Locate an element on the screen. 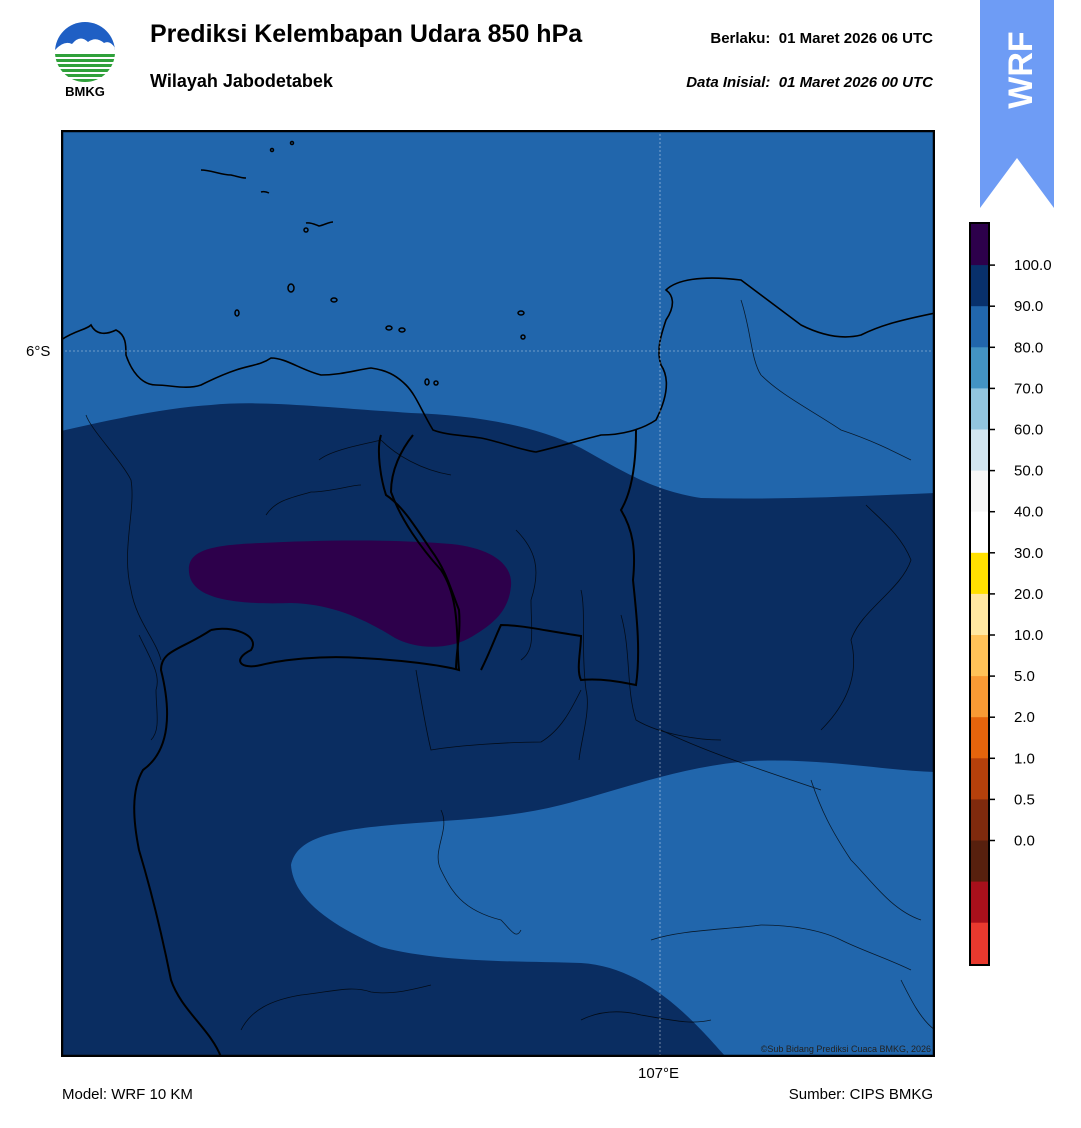 The image size is (1081, 1128). copyright-text: ©Sub Bidang Prediksi Cuaca BMKG, 2026 is located at coordinates (845, 1049).